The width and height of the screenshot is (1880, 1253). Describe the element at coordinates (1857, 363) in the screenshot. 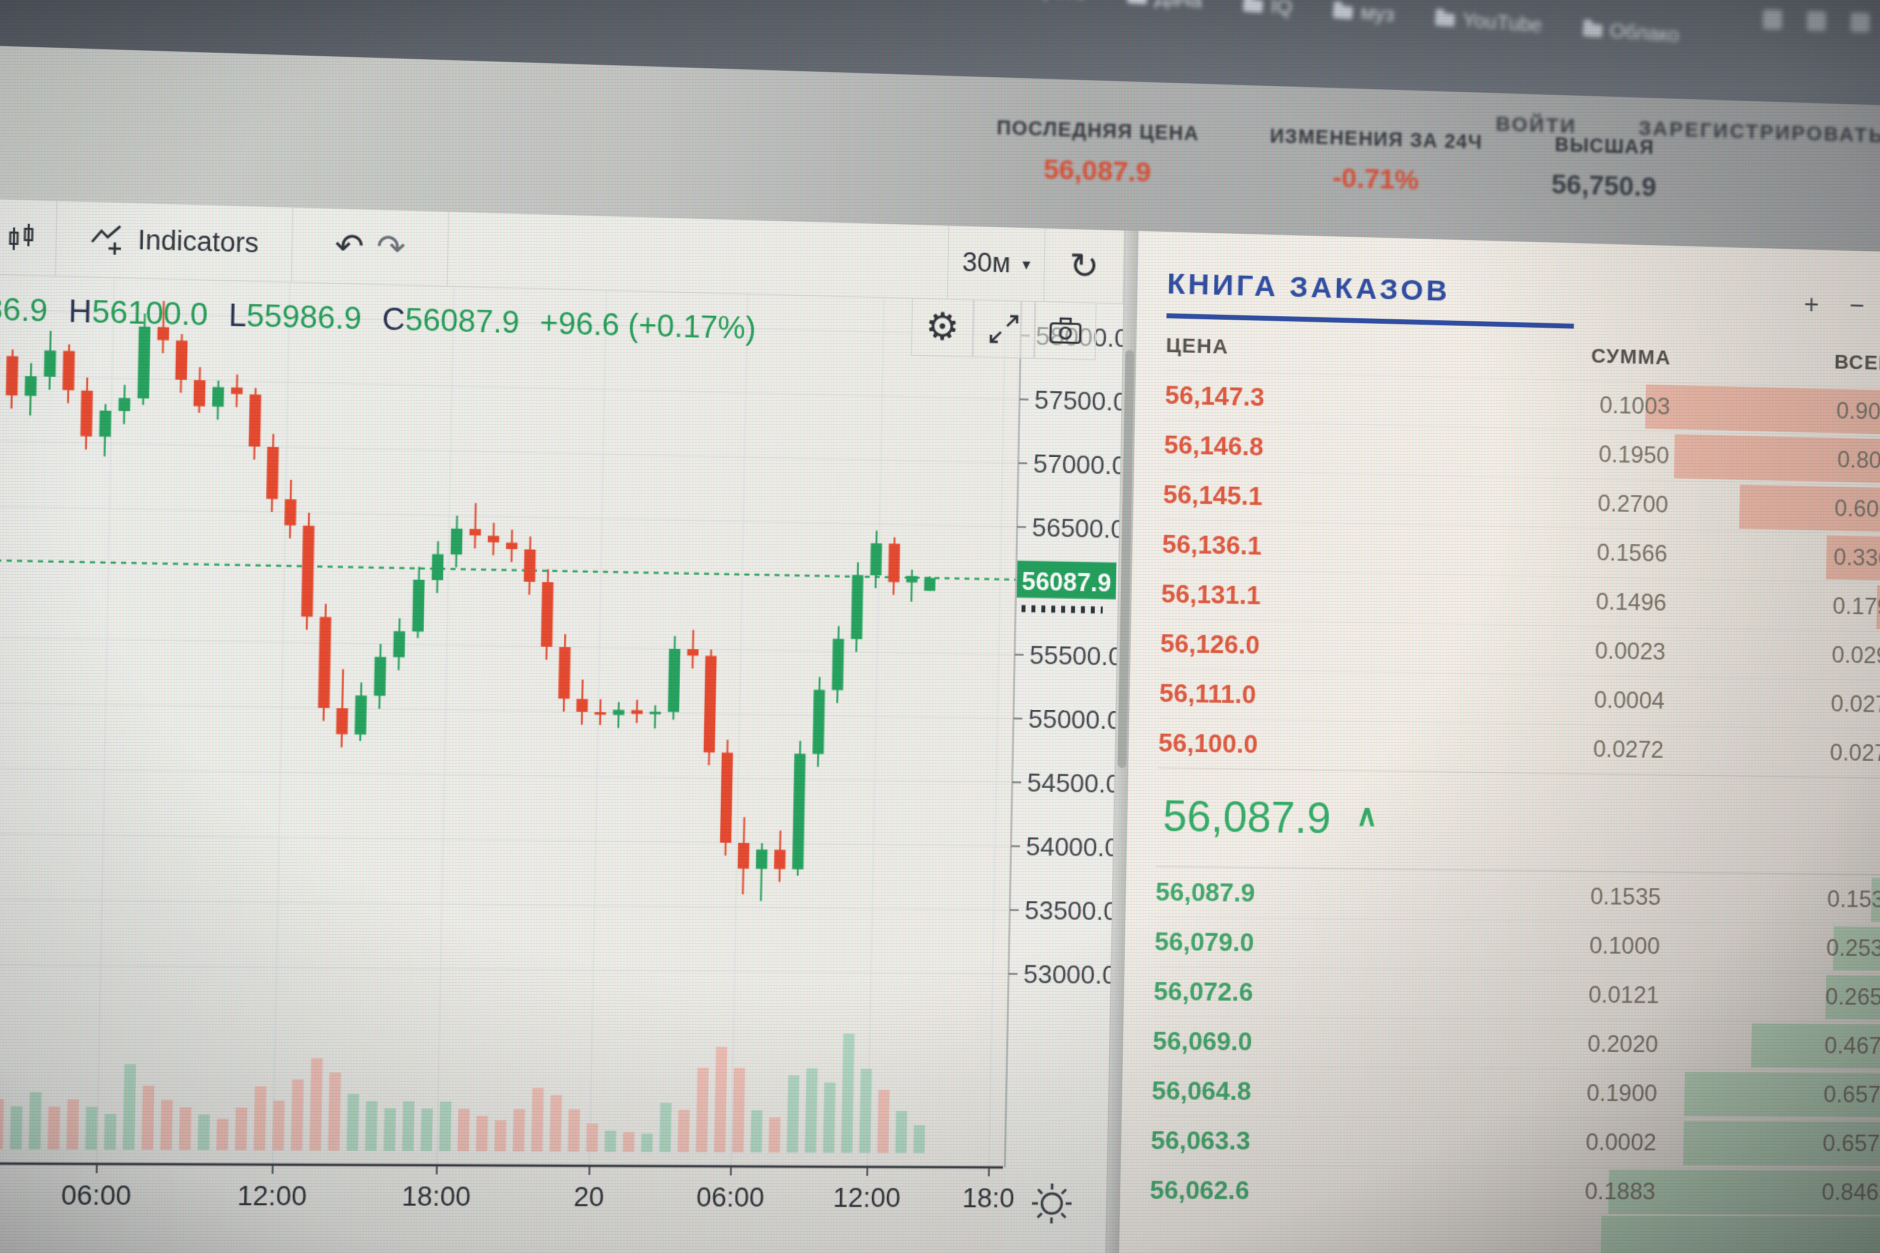

I see `column-total: ВСЕГО` at that location.